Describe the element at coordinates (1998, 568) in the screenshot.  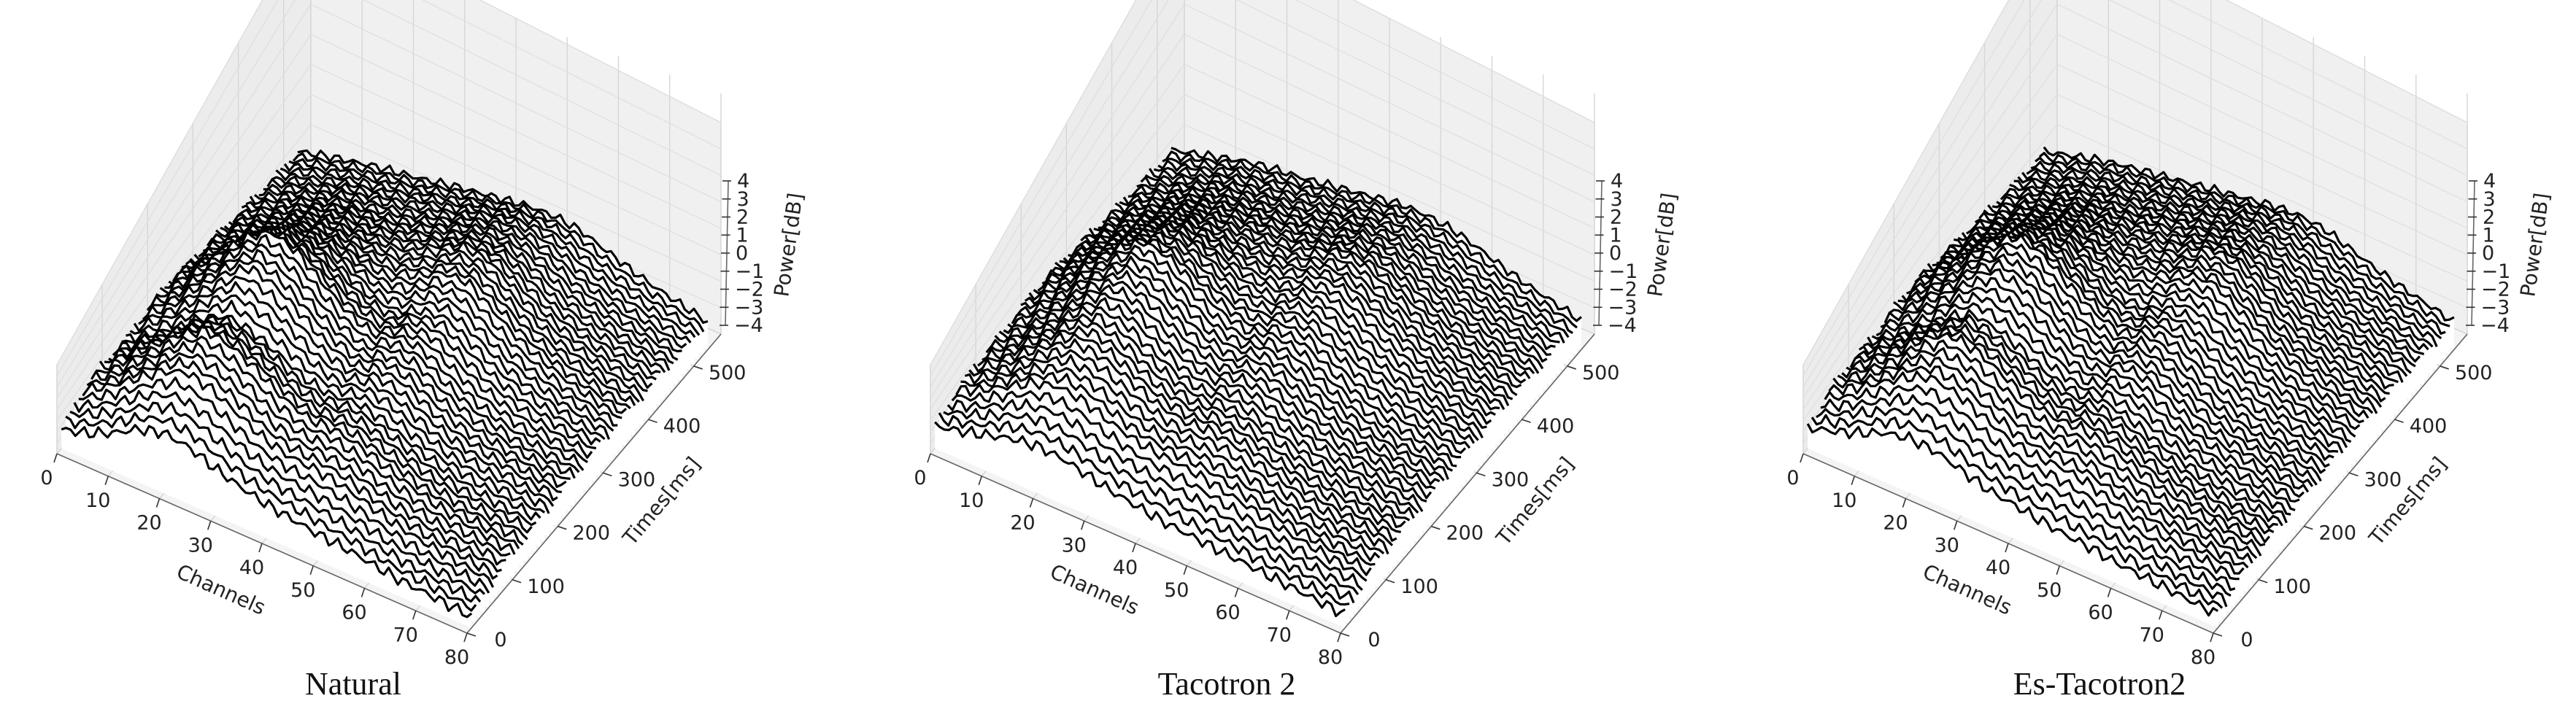
I see `x-tick-label: 40` at that location.